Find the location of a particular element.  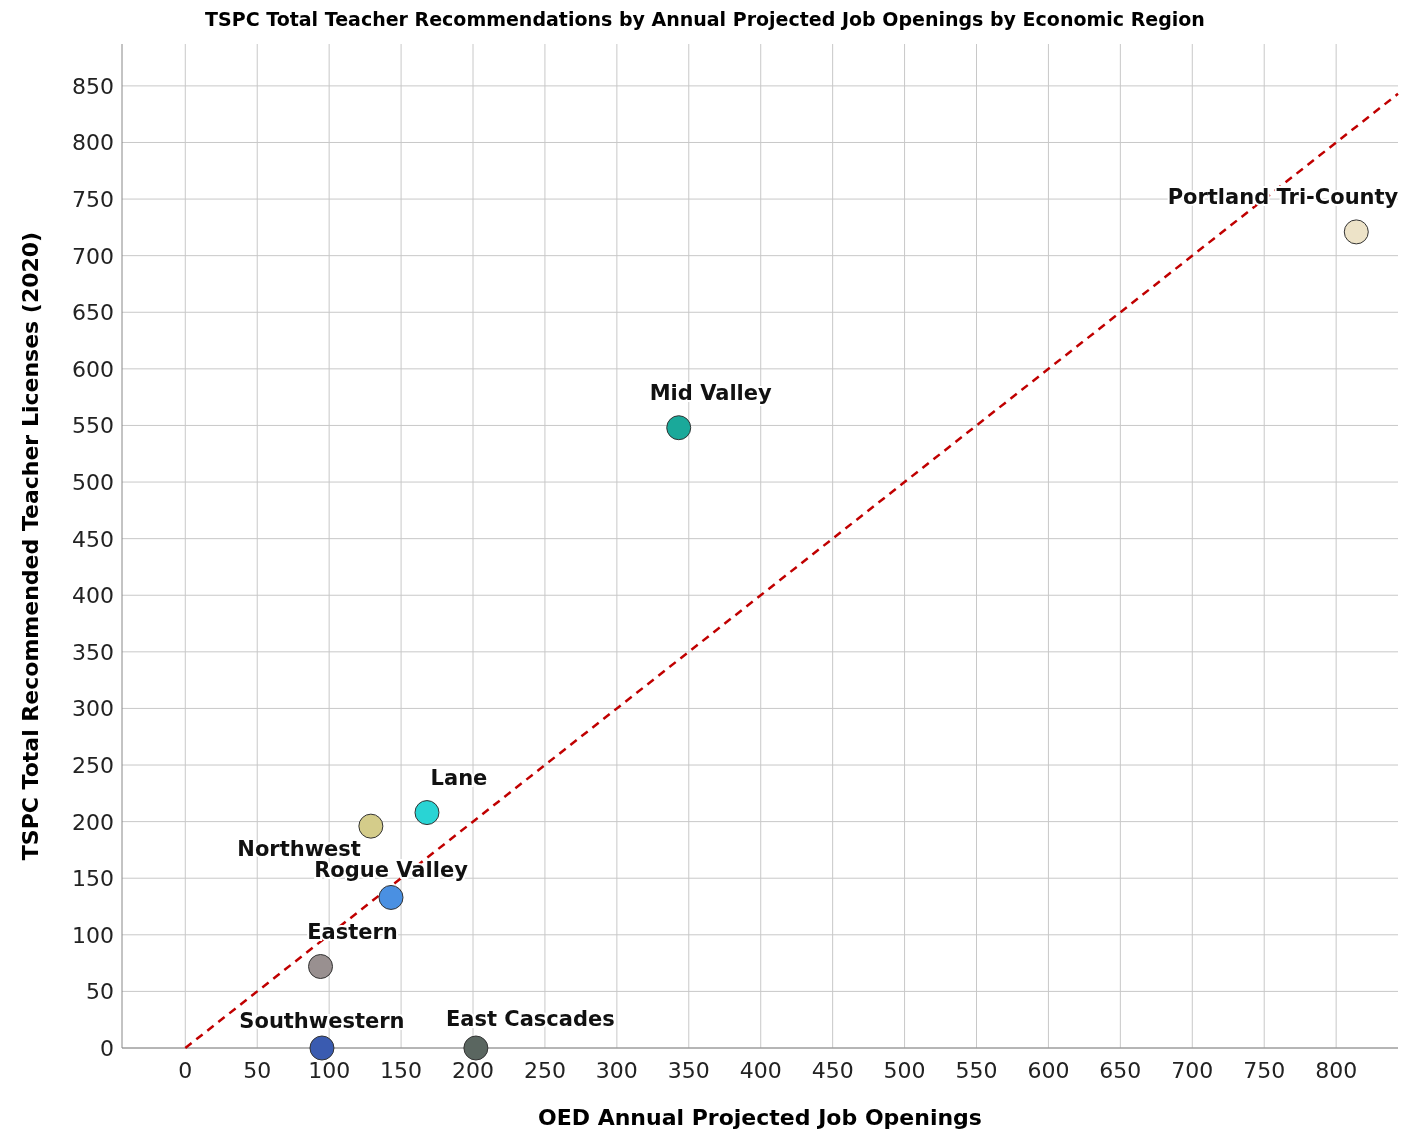

series-label: Lane is located at coordinates (459, 777).